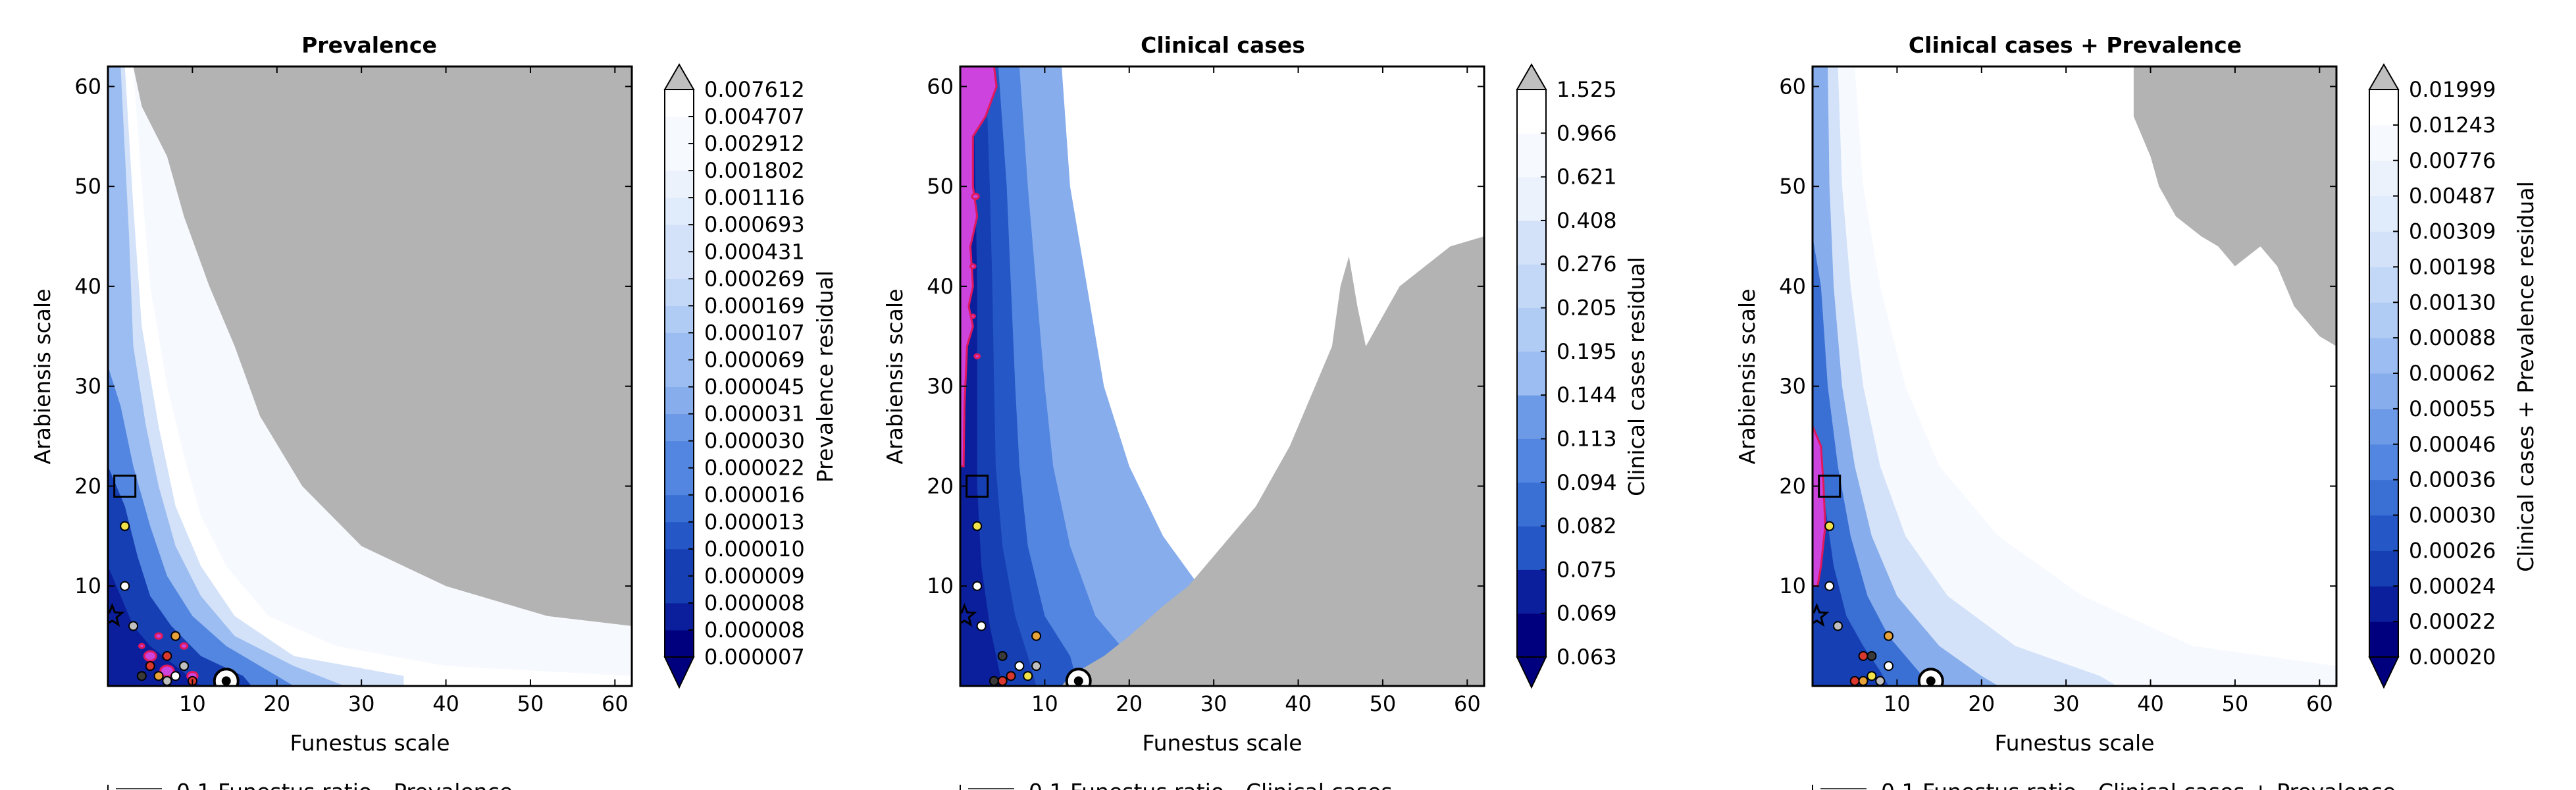 The width and height of the screenshot is (2576, 790). I want to click on colorbar-tick-label: 0.966, so click(1587, 132).